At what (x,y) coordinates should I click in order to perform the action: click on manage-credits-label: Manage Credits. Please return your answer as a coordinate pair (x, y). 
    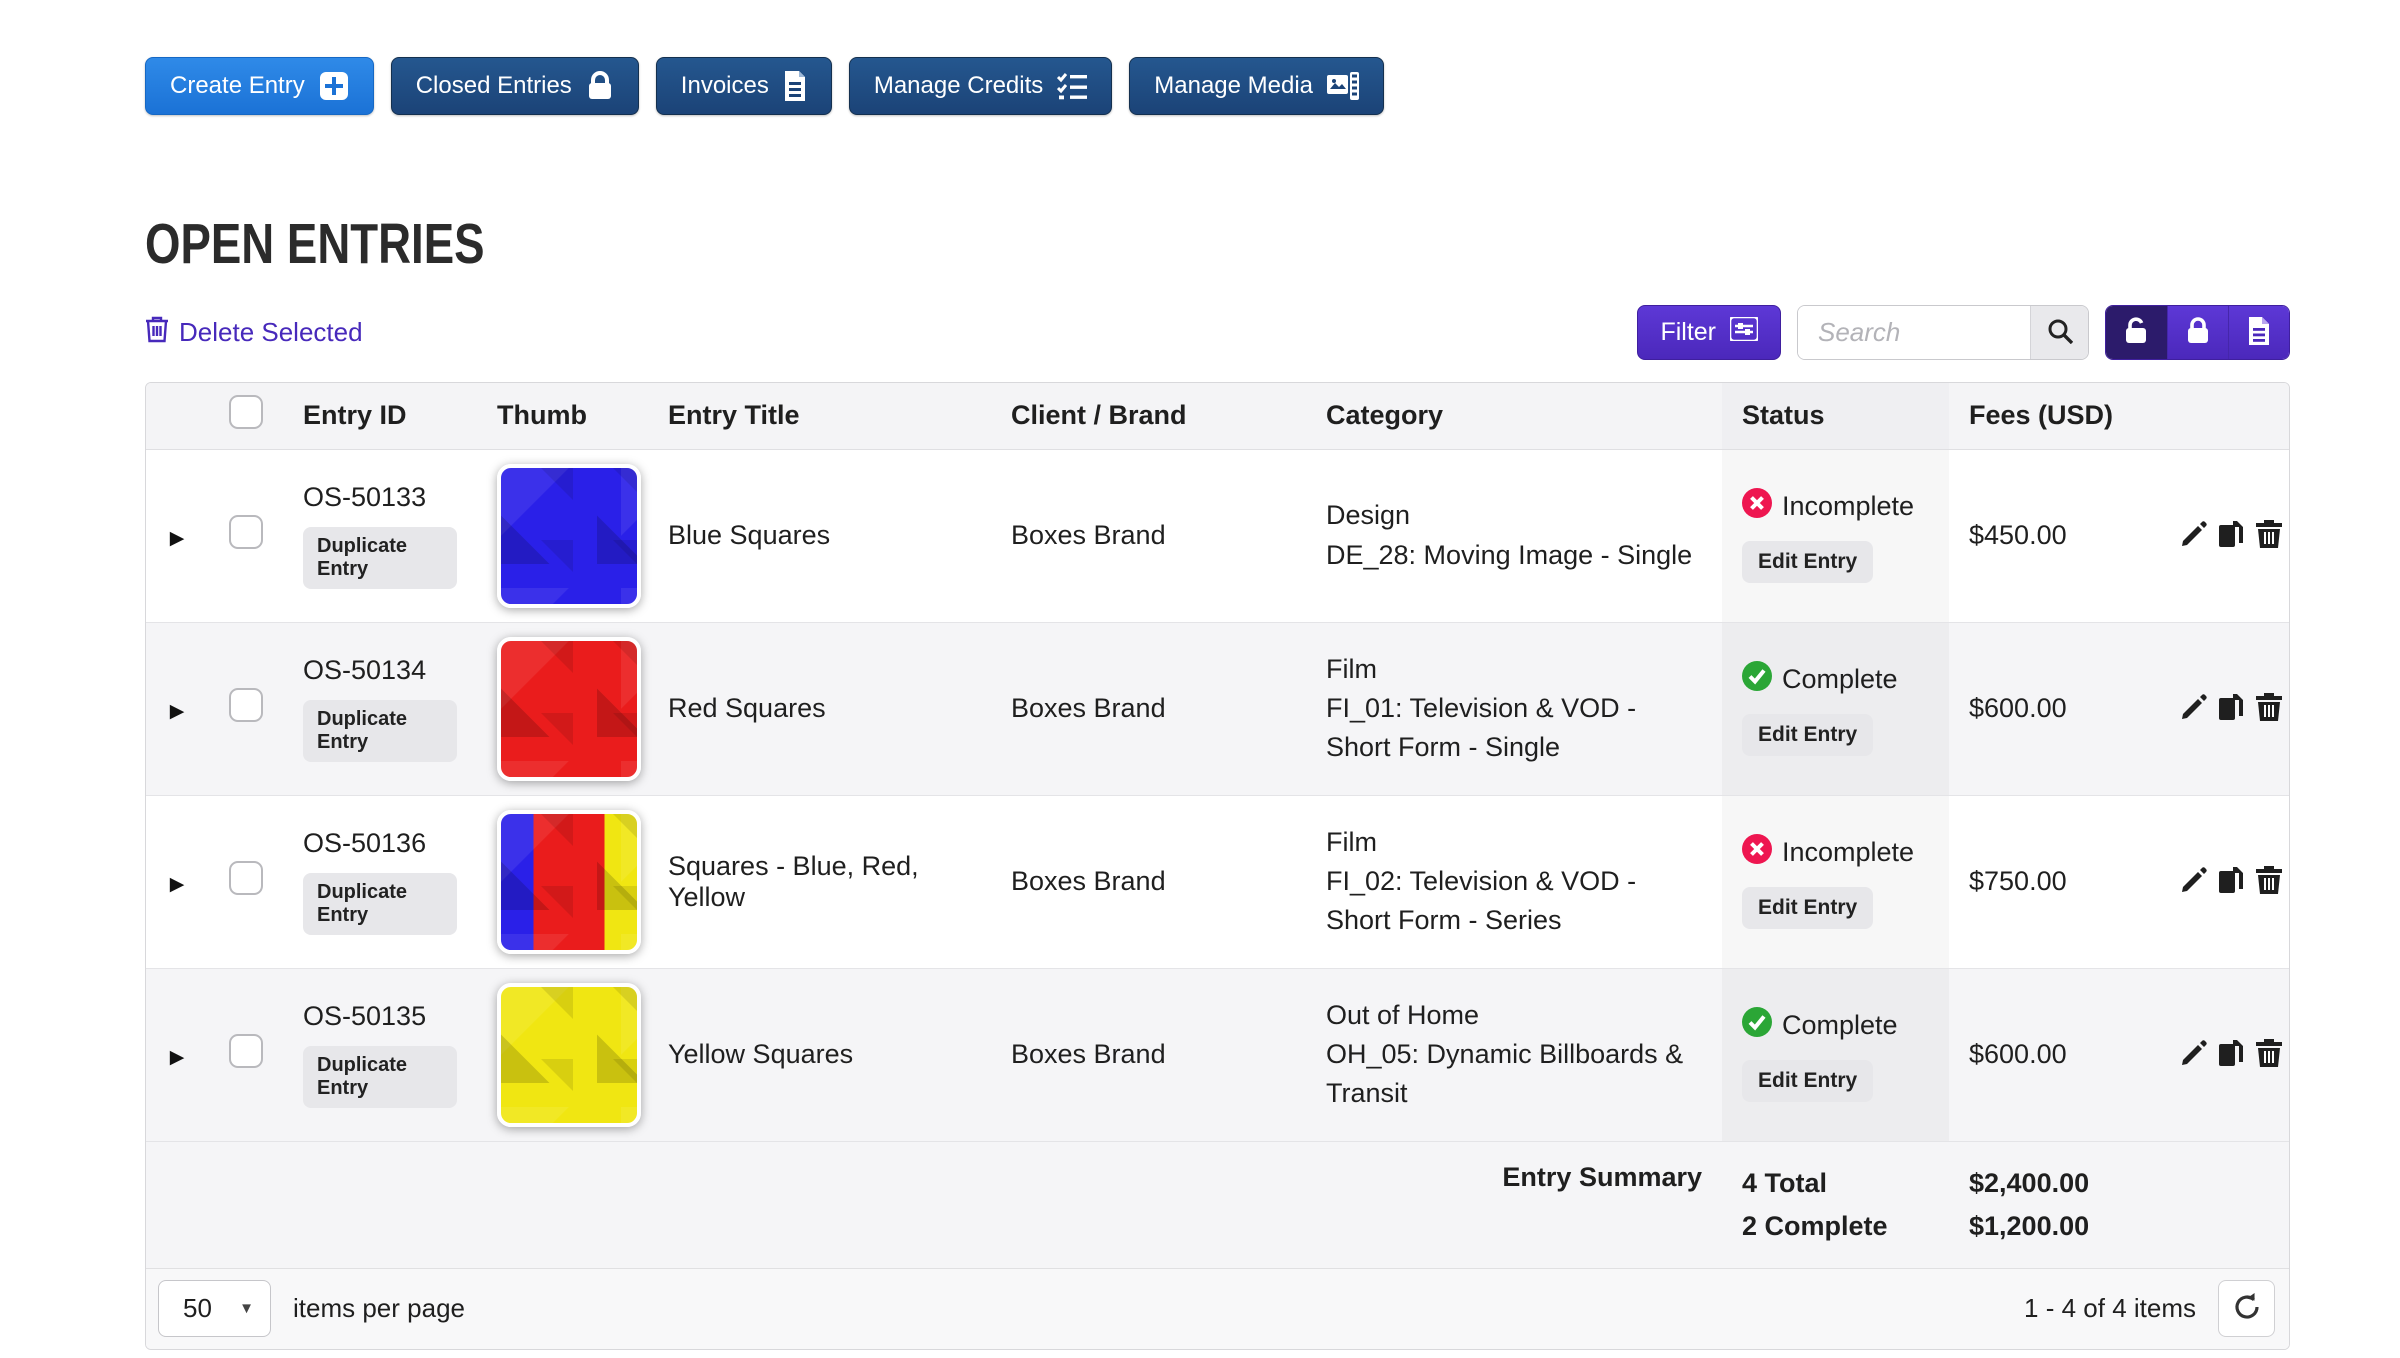
    Looking at the image, I should click on (958, 85).